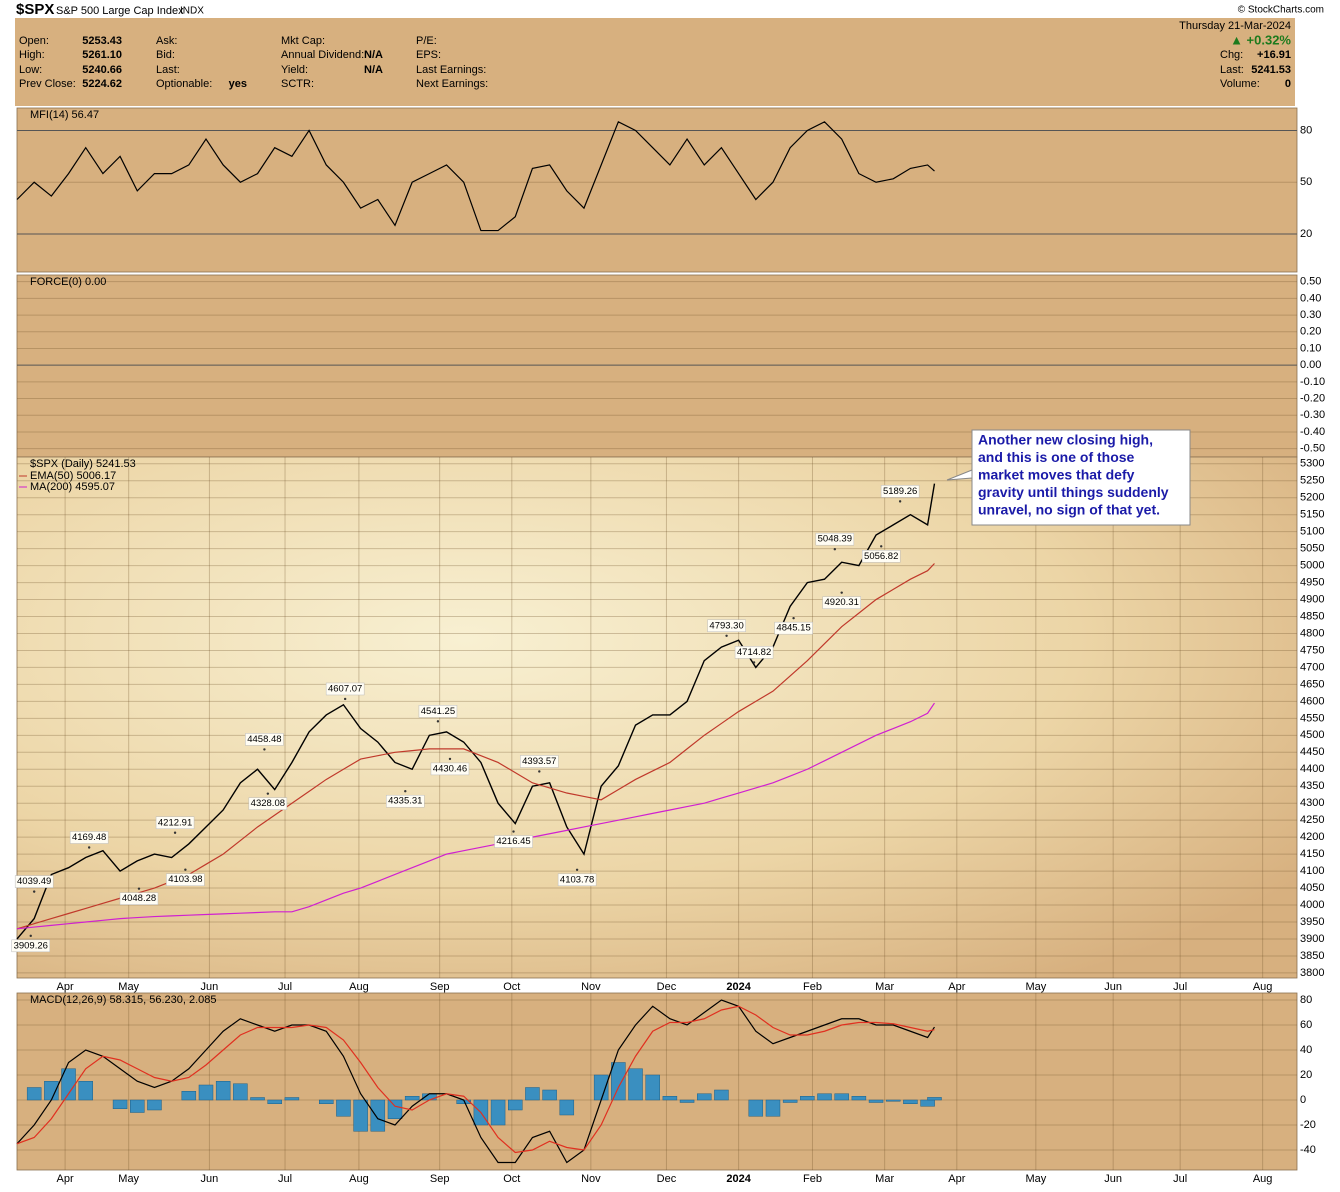  Describe the element at coordinates (166, 41) in the screenshot. I see `field-label: Ask:` at that location.